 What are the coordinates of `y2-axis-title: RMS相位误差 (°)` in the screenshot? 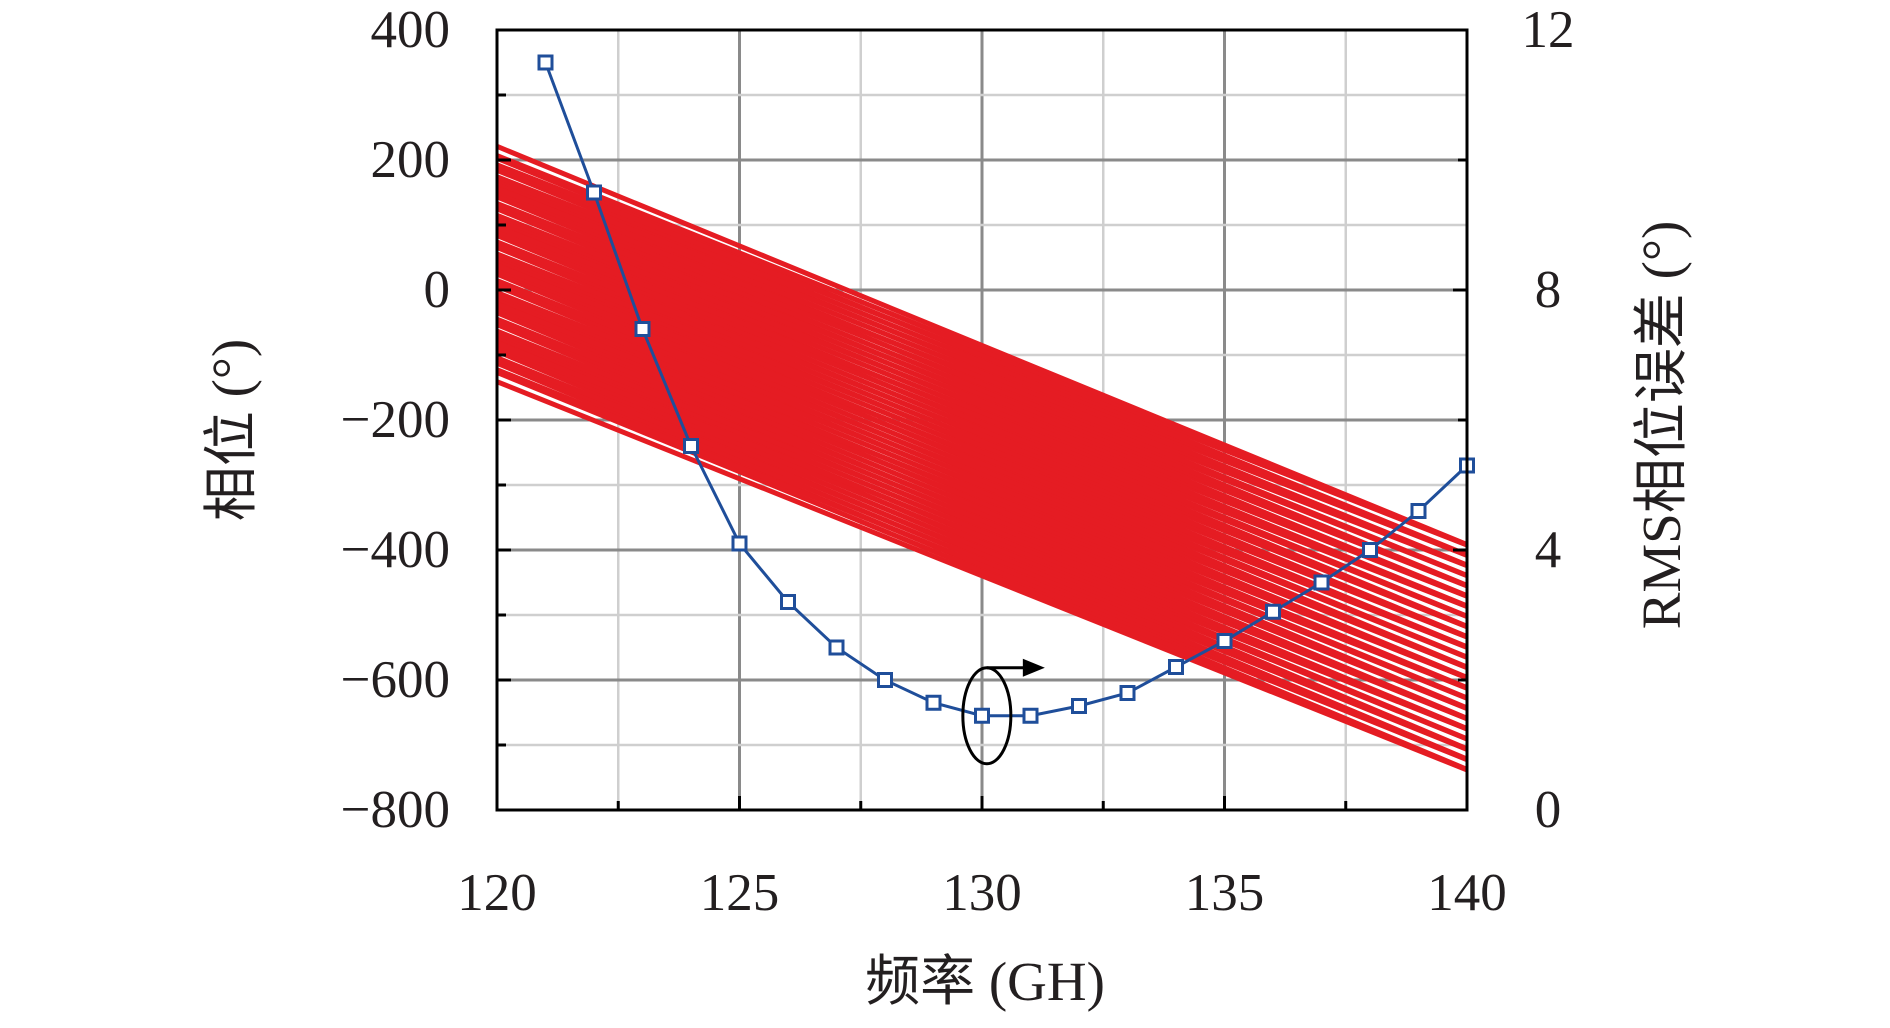 It's located at (1661, 425).